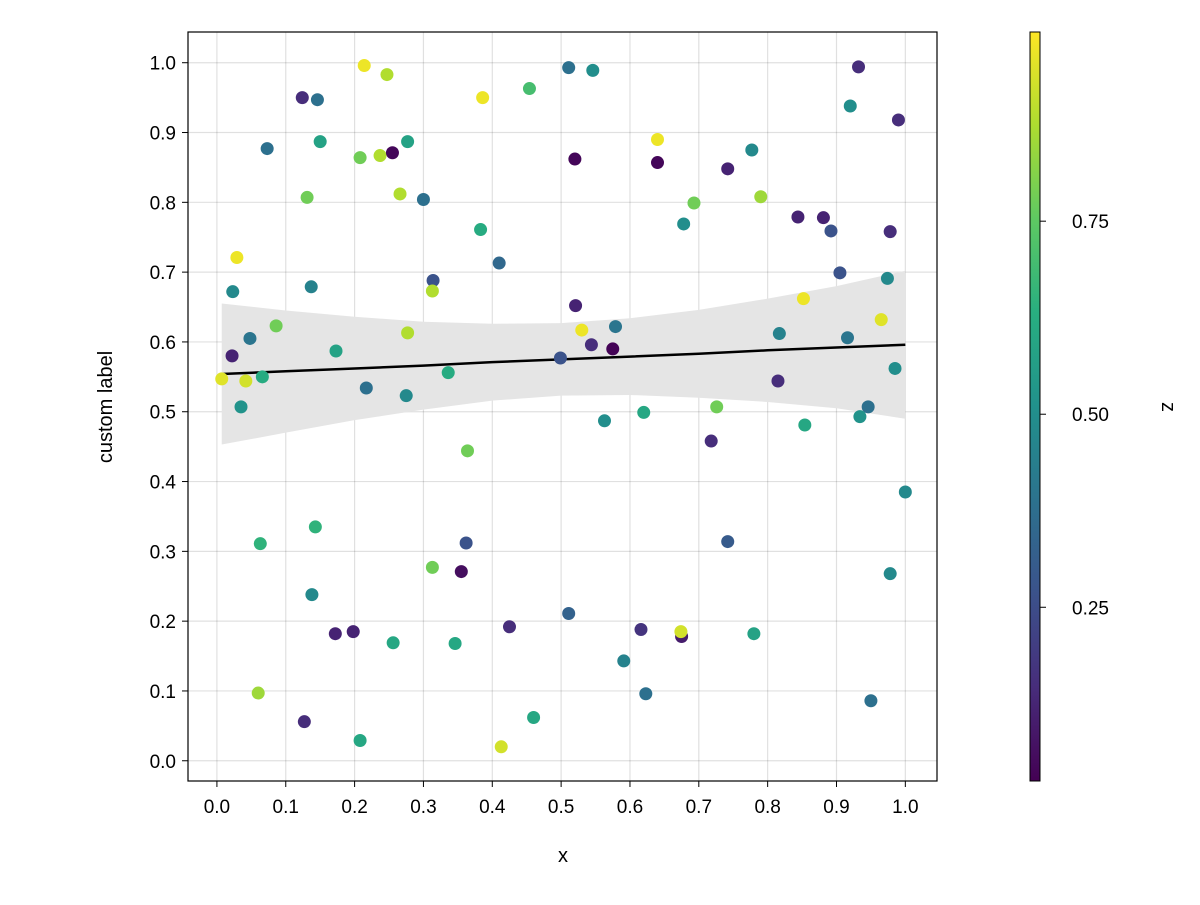  What do you see at coordinates (163, 203) in the screenshot?
I see `y-tick-label: 0.8` at bounding box center [163, 203].